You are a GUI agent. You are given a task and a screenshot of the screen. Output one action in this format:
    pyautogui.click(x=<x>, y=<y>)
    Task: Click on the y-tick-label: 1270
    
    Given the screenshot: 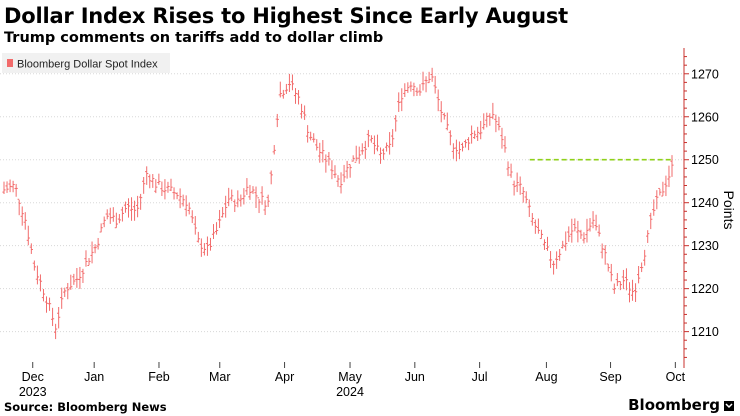 What is the action you would take?
    pyautogui.click(x=705, y=74)
    